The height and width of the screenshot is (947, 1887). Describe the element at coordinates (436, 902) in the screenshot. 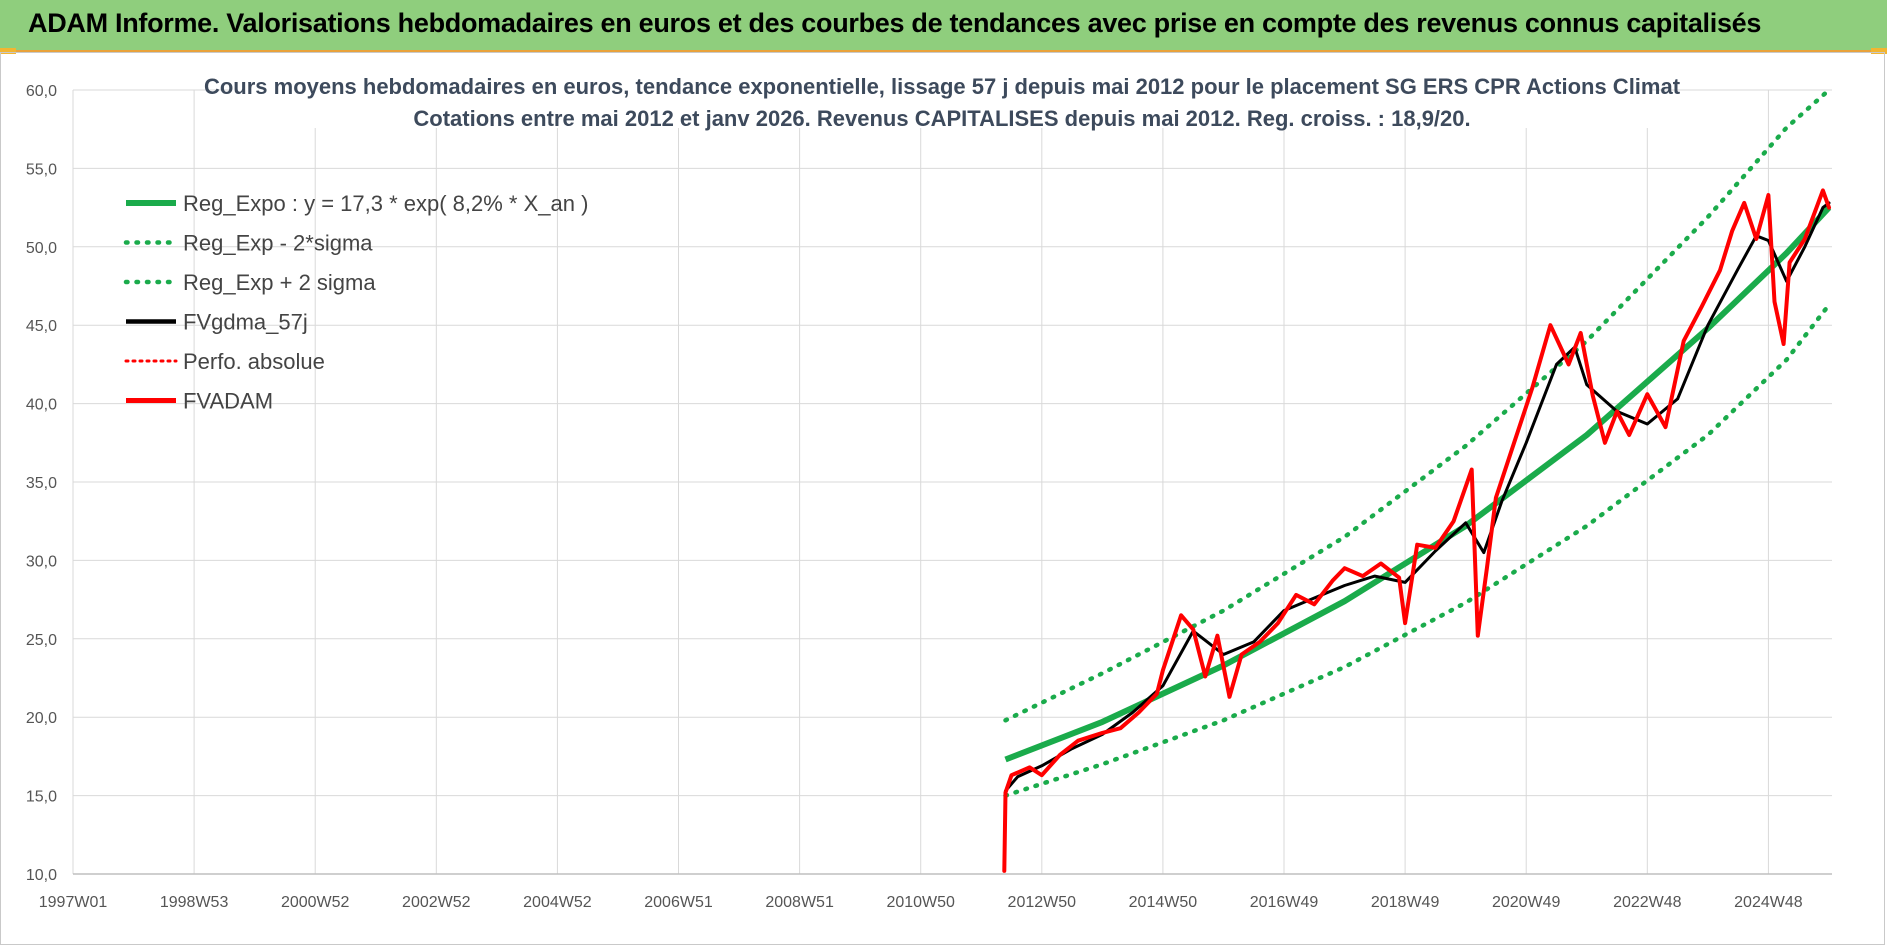

I see `x-tick-label: 2002W52` at that location.